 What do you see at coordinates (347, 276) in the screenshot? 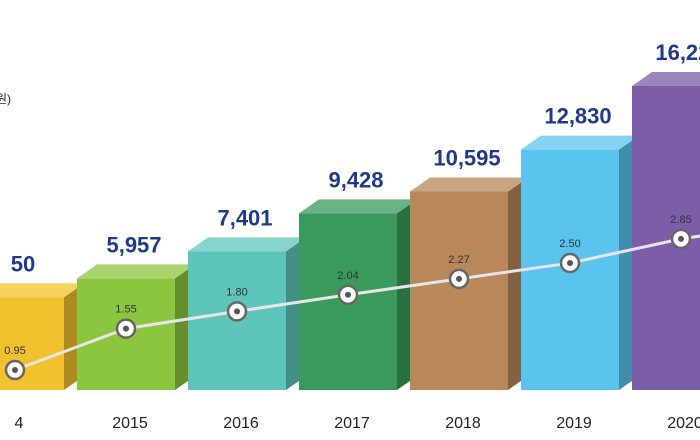
I see `rate-label-2017: 2.04` at bounding box center [347, 276].